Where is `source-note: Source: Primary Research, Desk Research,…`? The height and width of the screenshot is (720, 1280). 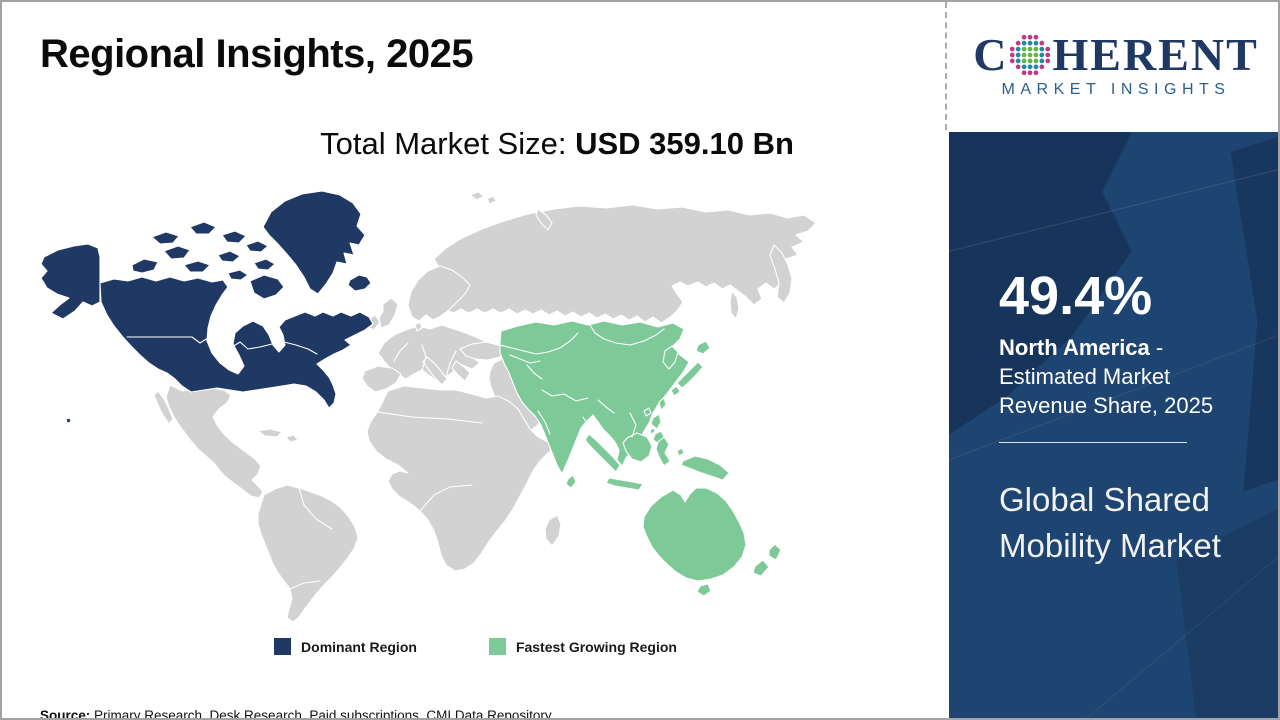
source-note: Source: Primary Research, Desk Research,… is located at coordinates (296, 713).